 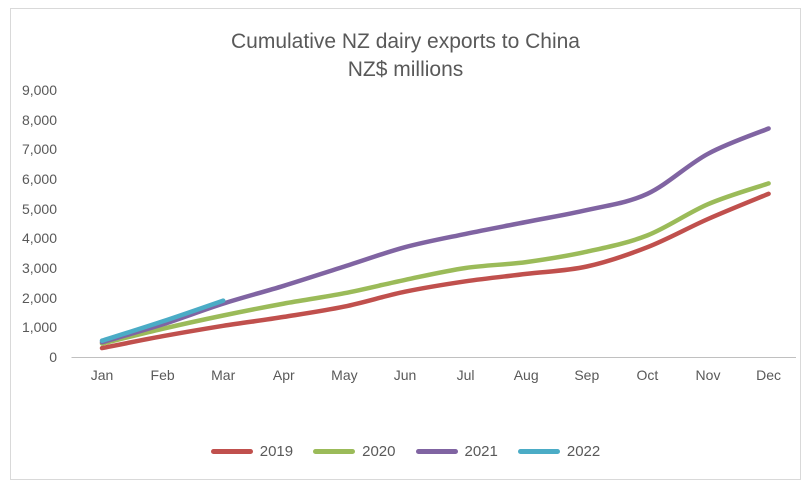 What do you see at coordinates (39, 119) in the screenshot?
I see `y-tick-label: 8,000` at bounding box center [39, 119].